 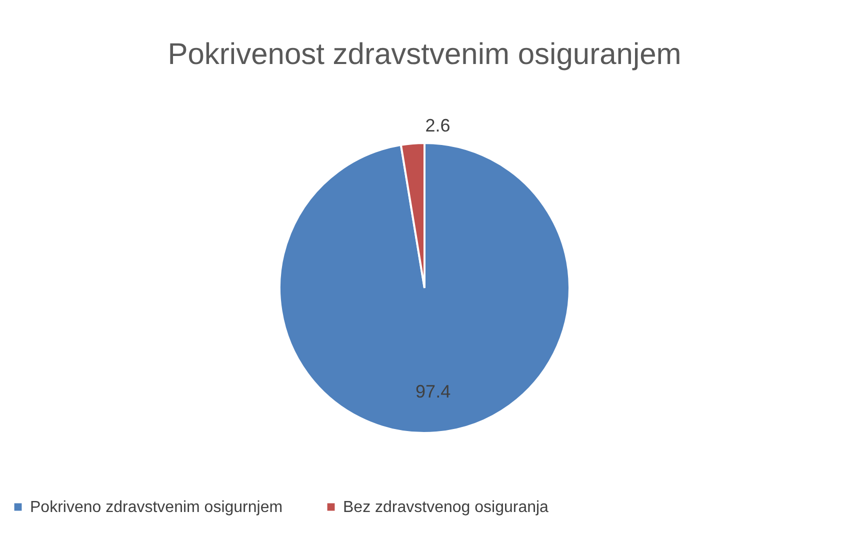 I want to click on chart-title: Pokrivenost zdravstvenim osiguranjem, so click(x=425, y=54).